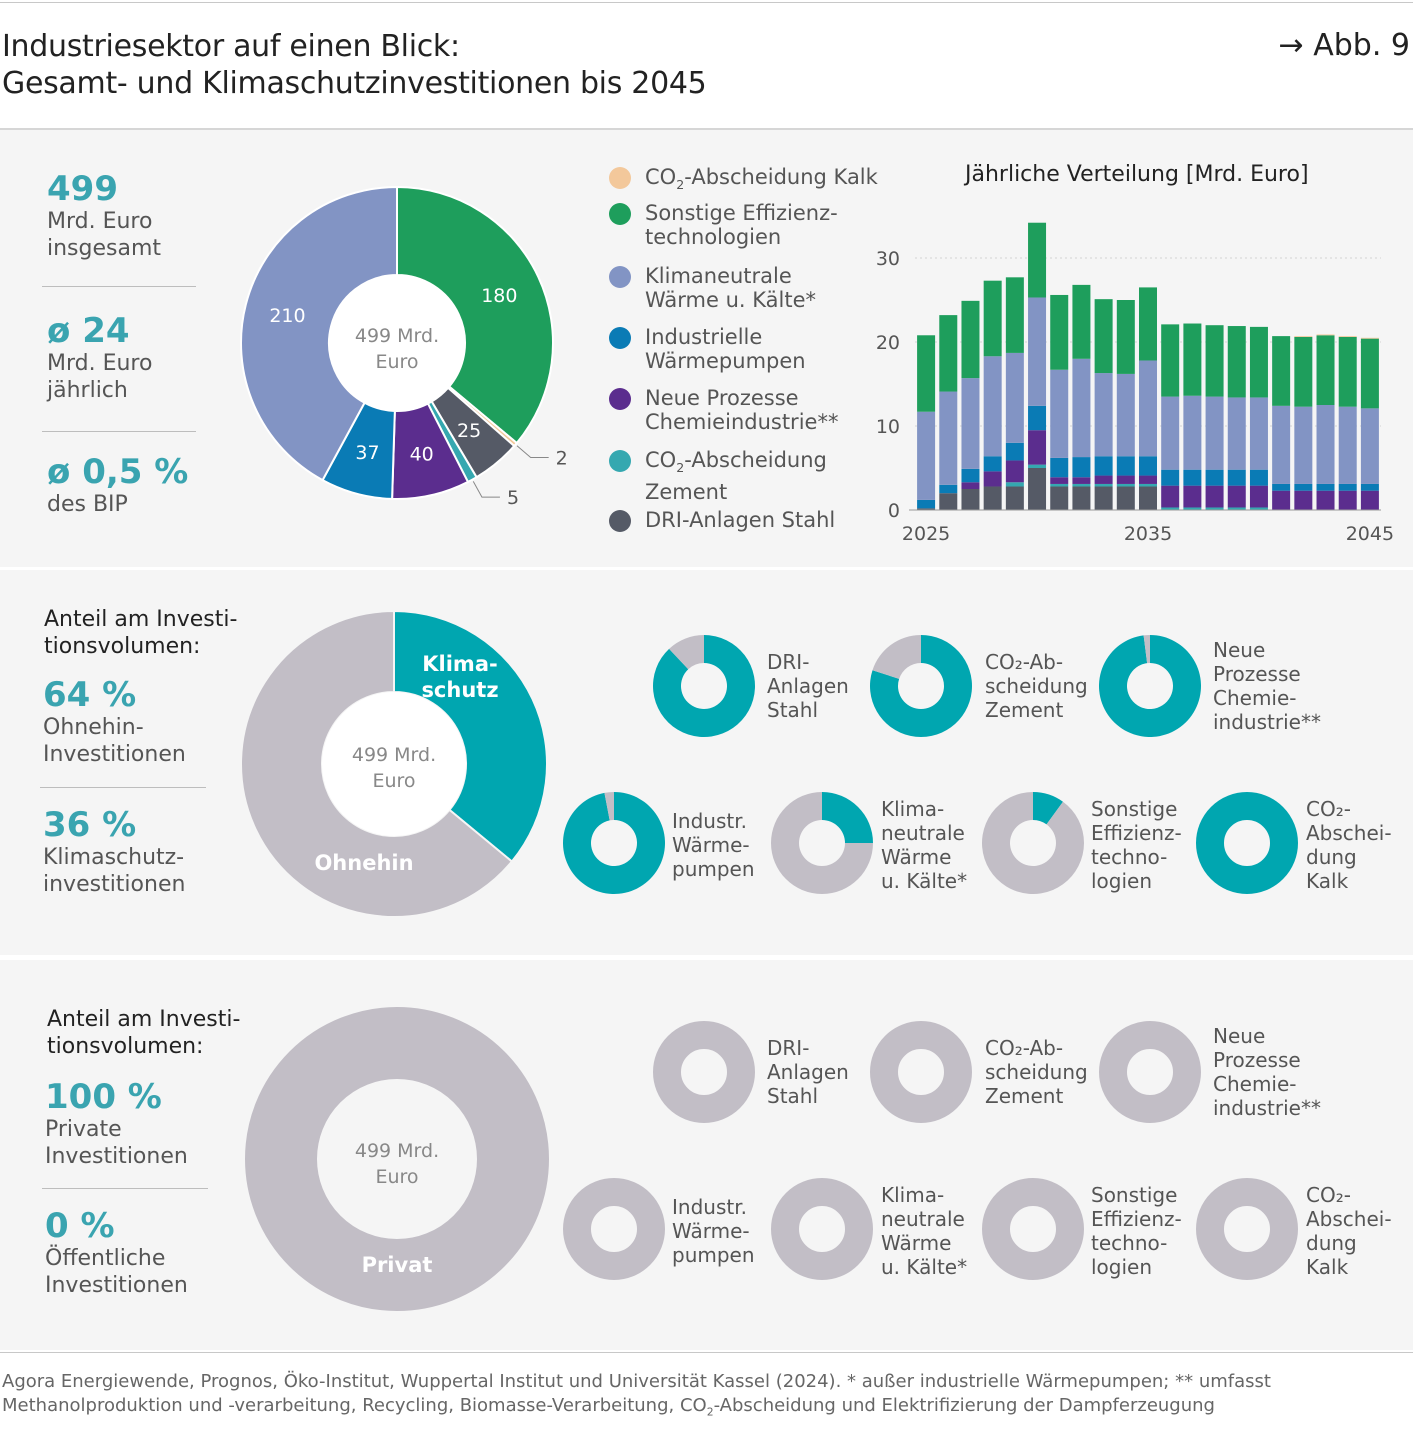 Image resolution: width=1413 pixels, height=1437 pixels. I want to click on legend-item: Neue Prozesse Chemieindustrie**, so click(723, 410).